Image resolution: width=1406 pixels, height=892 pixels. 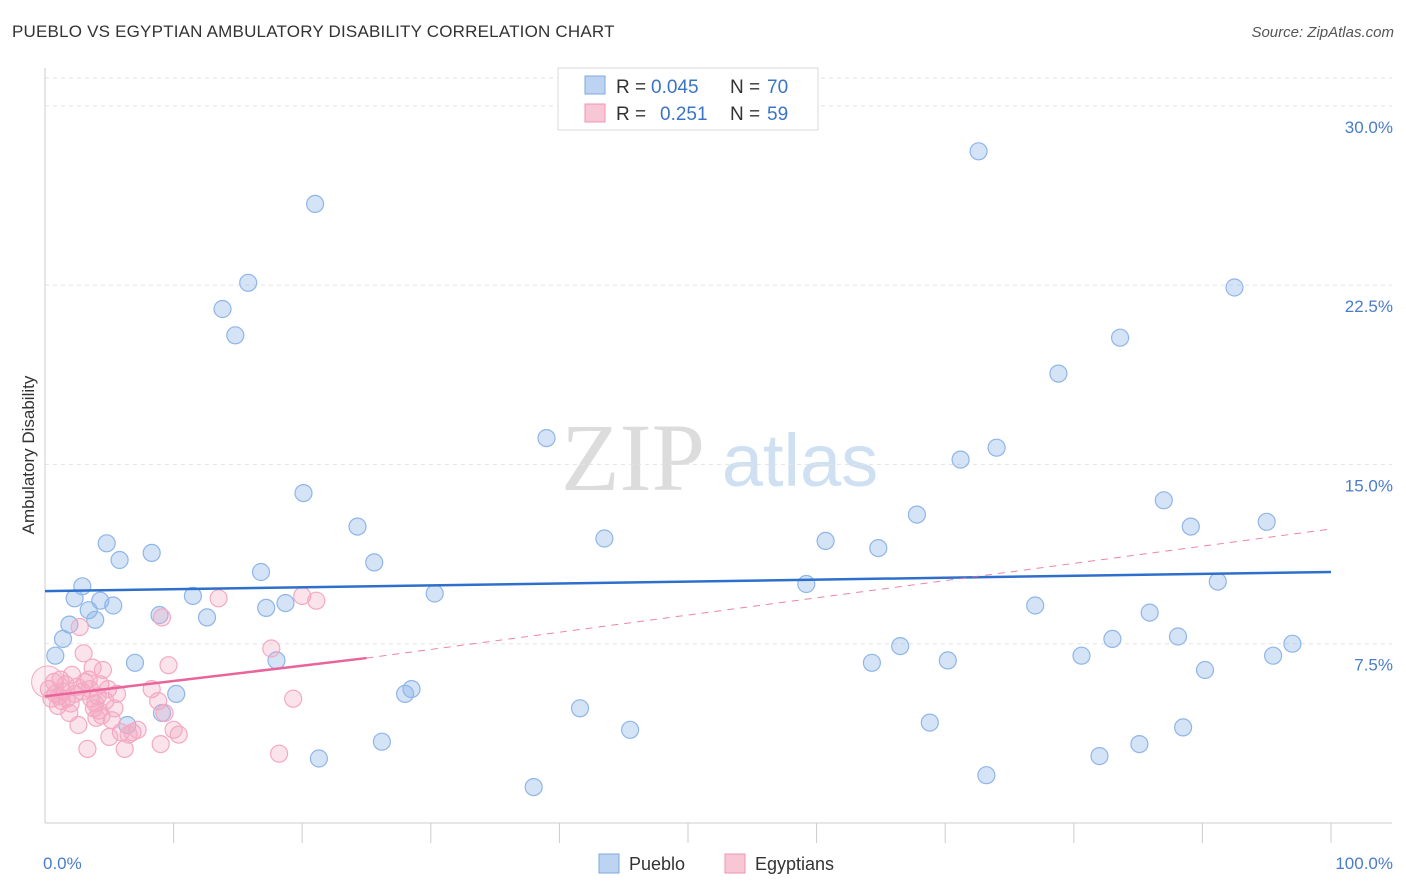 What do you see at coordinates (718, 863) in the screenshot?
I see `x-tick-labels: 0.0% 100.0%` at bounding box center [718, 863].